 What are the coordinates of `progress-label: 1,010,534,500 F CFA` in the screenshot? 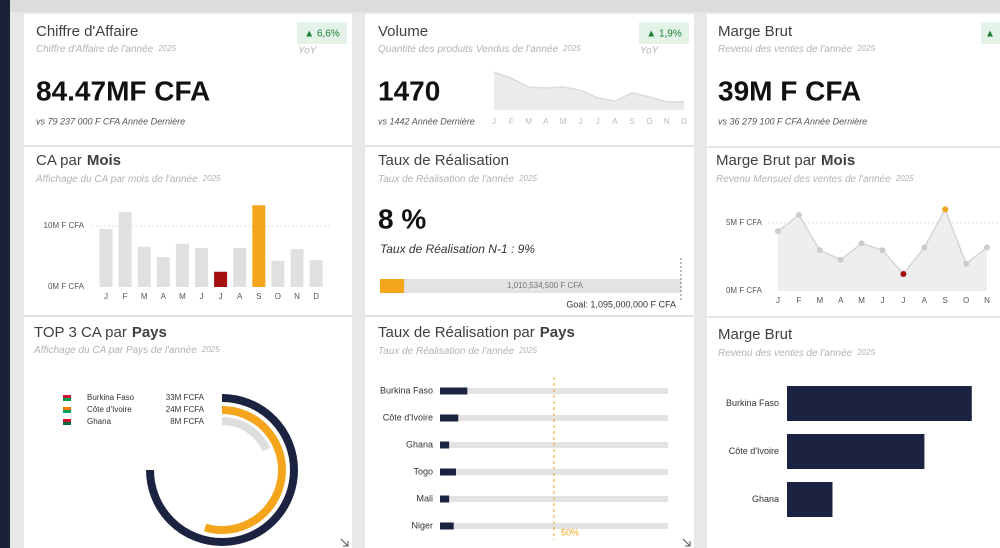 It's located at (545, 285).